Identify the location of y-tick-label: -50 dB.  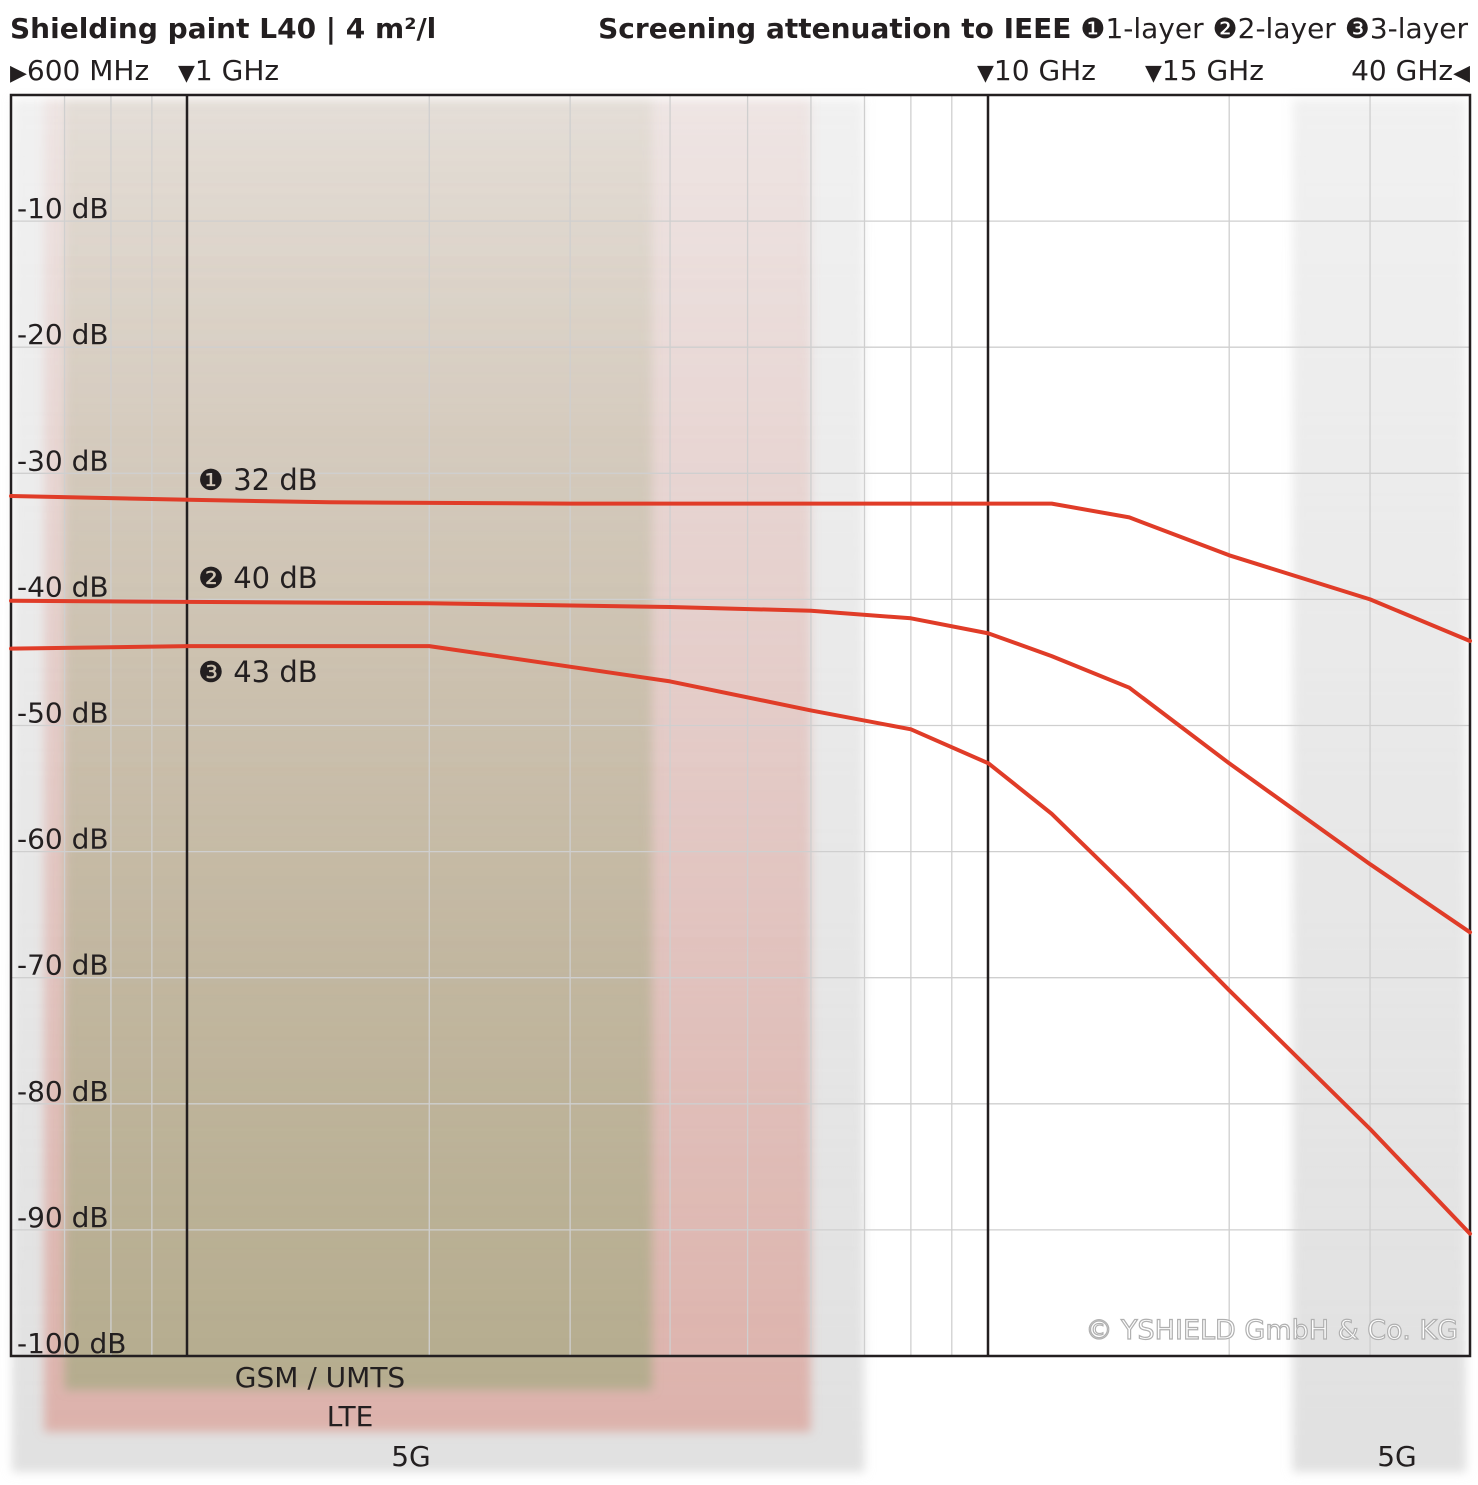
(63, 713).